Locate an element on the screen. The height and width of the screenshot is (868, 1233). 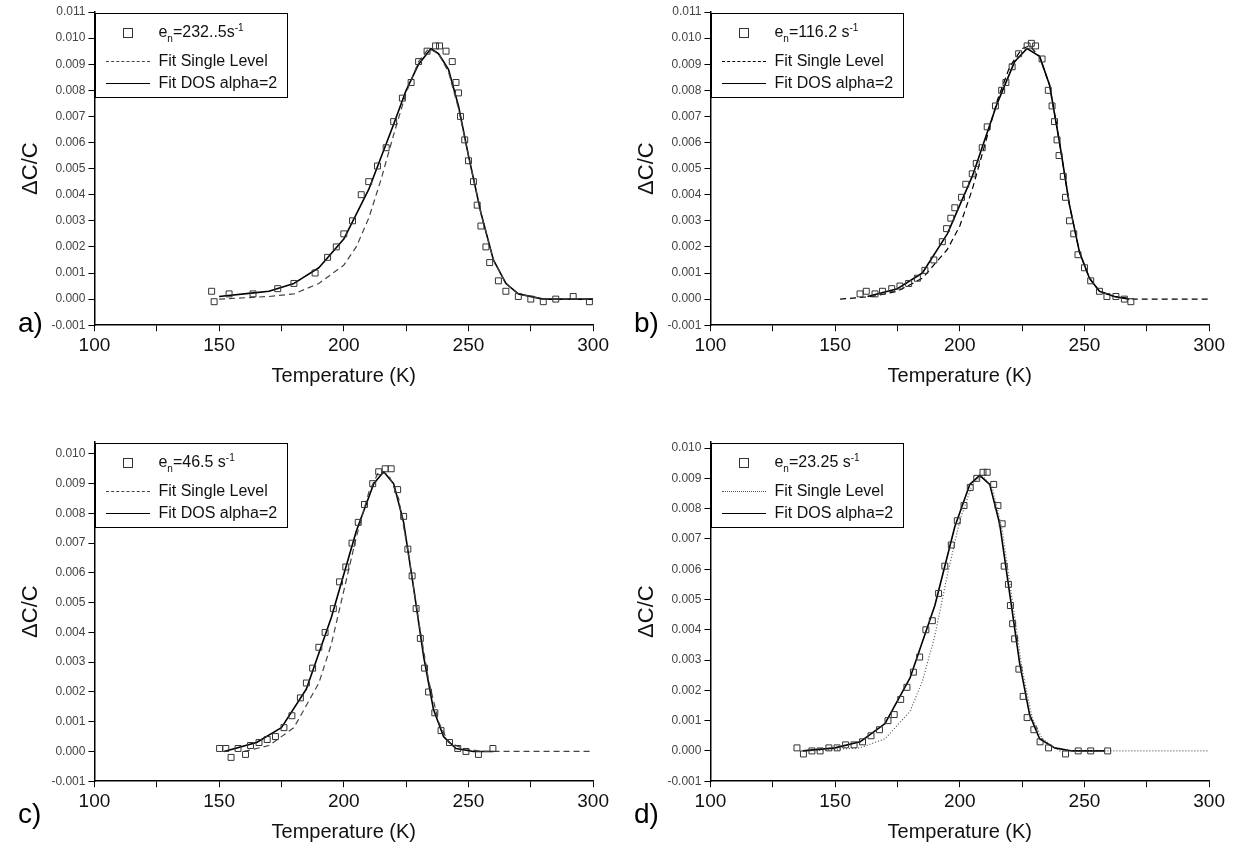
text: c) is located at coordinates (30, 814).